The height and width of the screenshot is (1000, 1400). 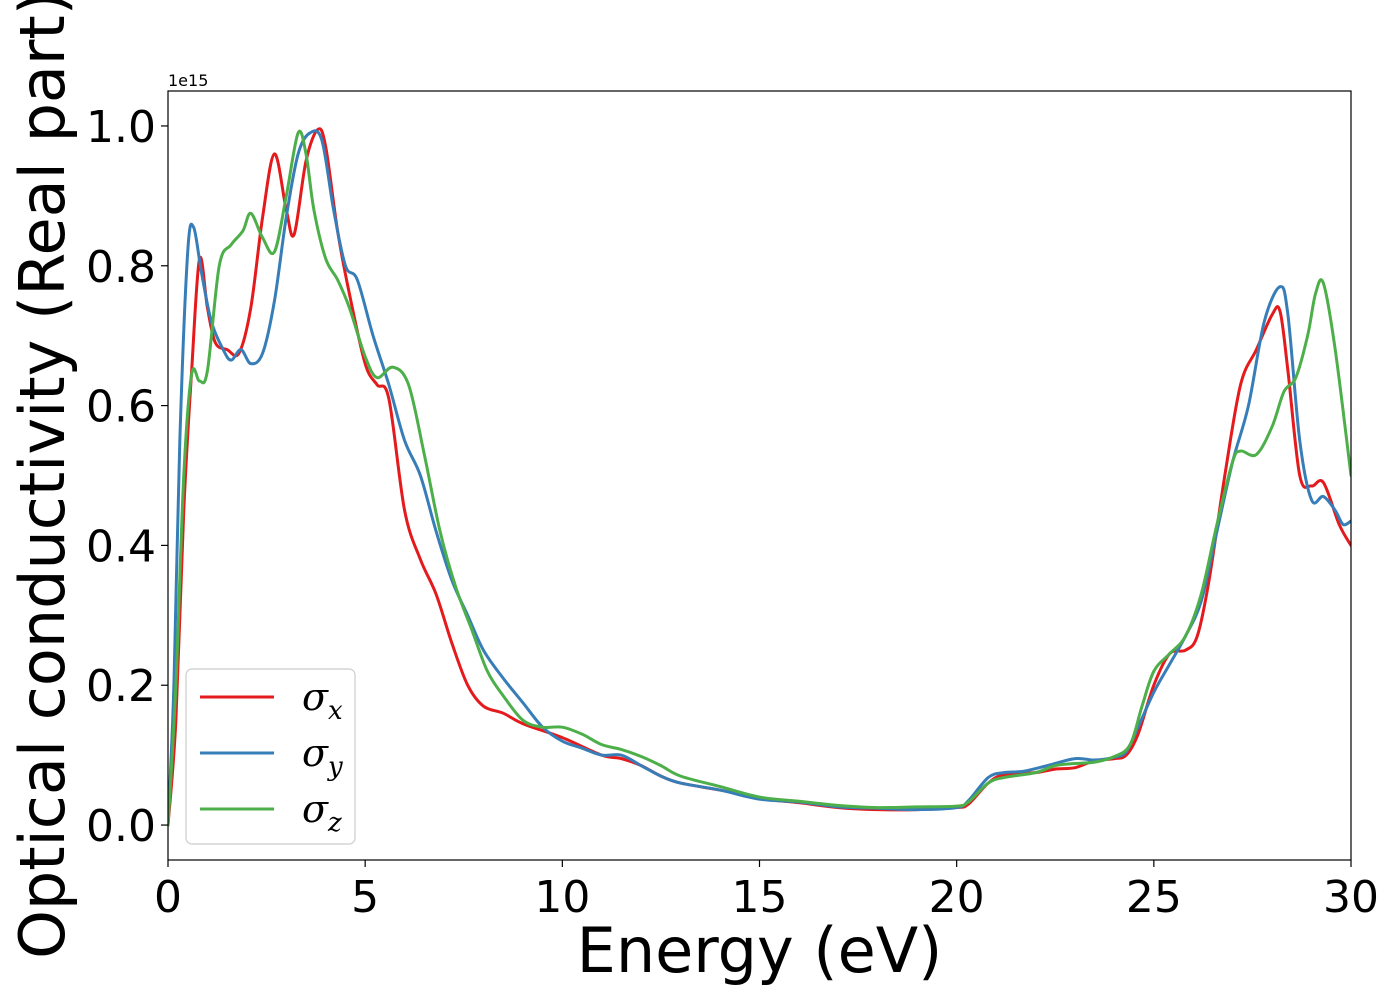 What do you see at coordinates (42, 479) in the screenshot?
I see `y-axis-label: Optical conductivity (Real part)` at bounding box center [42, 479].